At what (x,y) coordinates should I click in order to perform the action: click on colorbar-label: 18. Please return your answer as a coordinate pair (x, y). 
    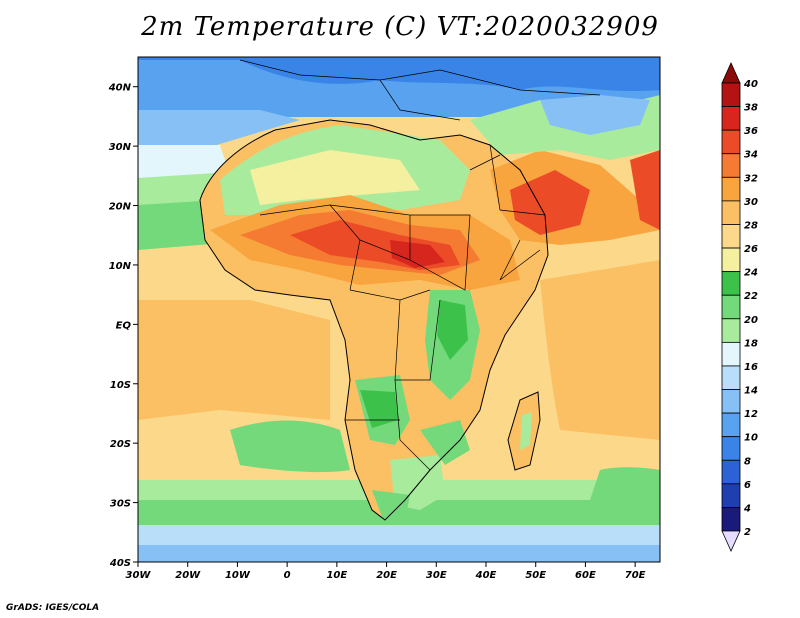
    Looking at the image, I should click on (751, 343).